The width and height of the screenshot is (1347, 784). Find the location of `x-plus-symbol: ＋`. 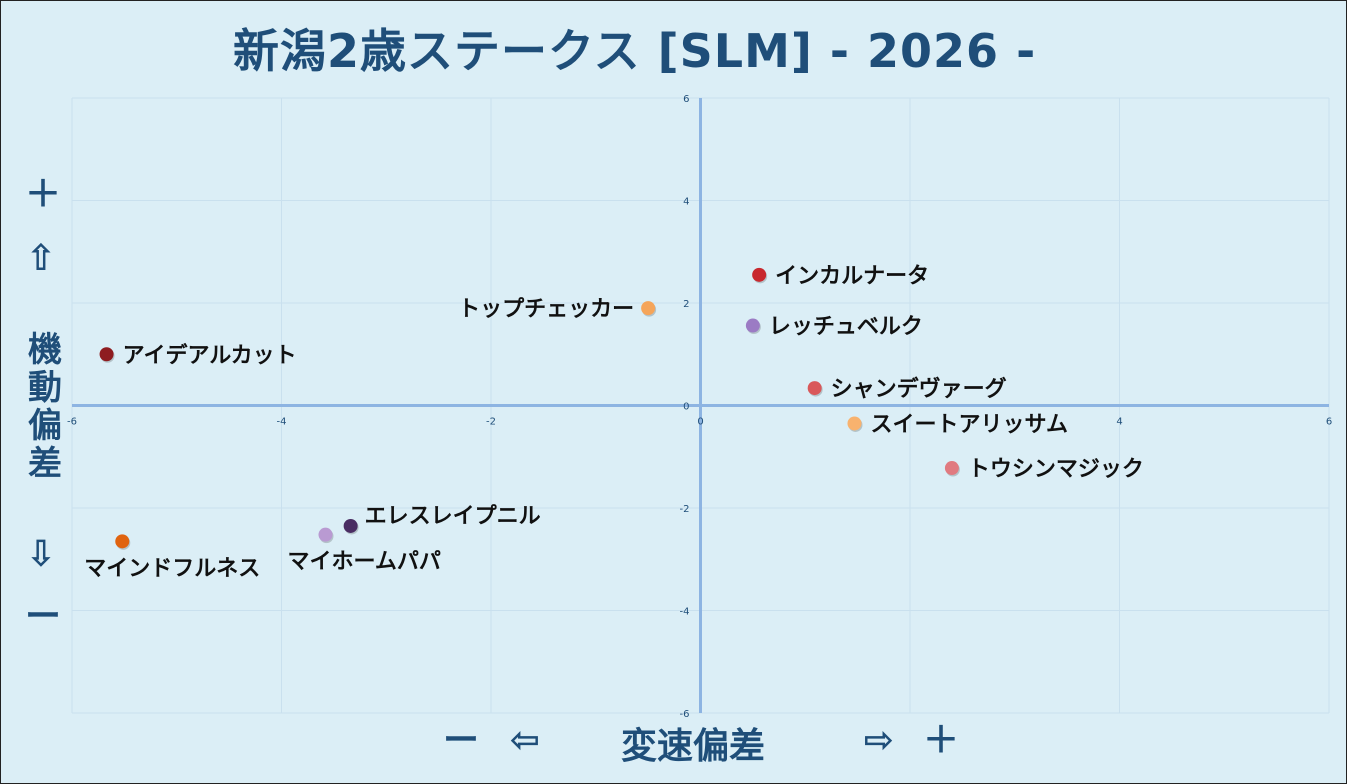

x-plus-symbol: ＋ is located at coordinates (940, 740).